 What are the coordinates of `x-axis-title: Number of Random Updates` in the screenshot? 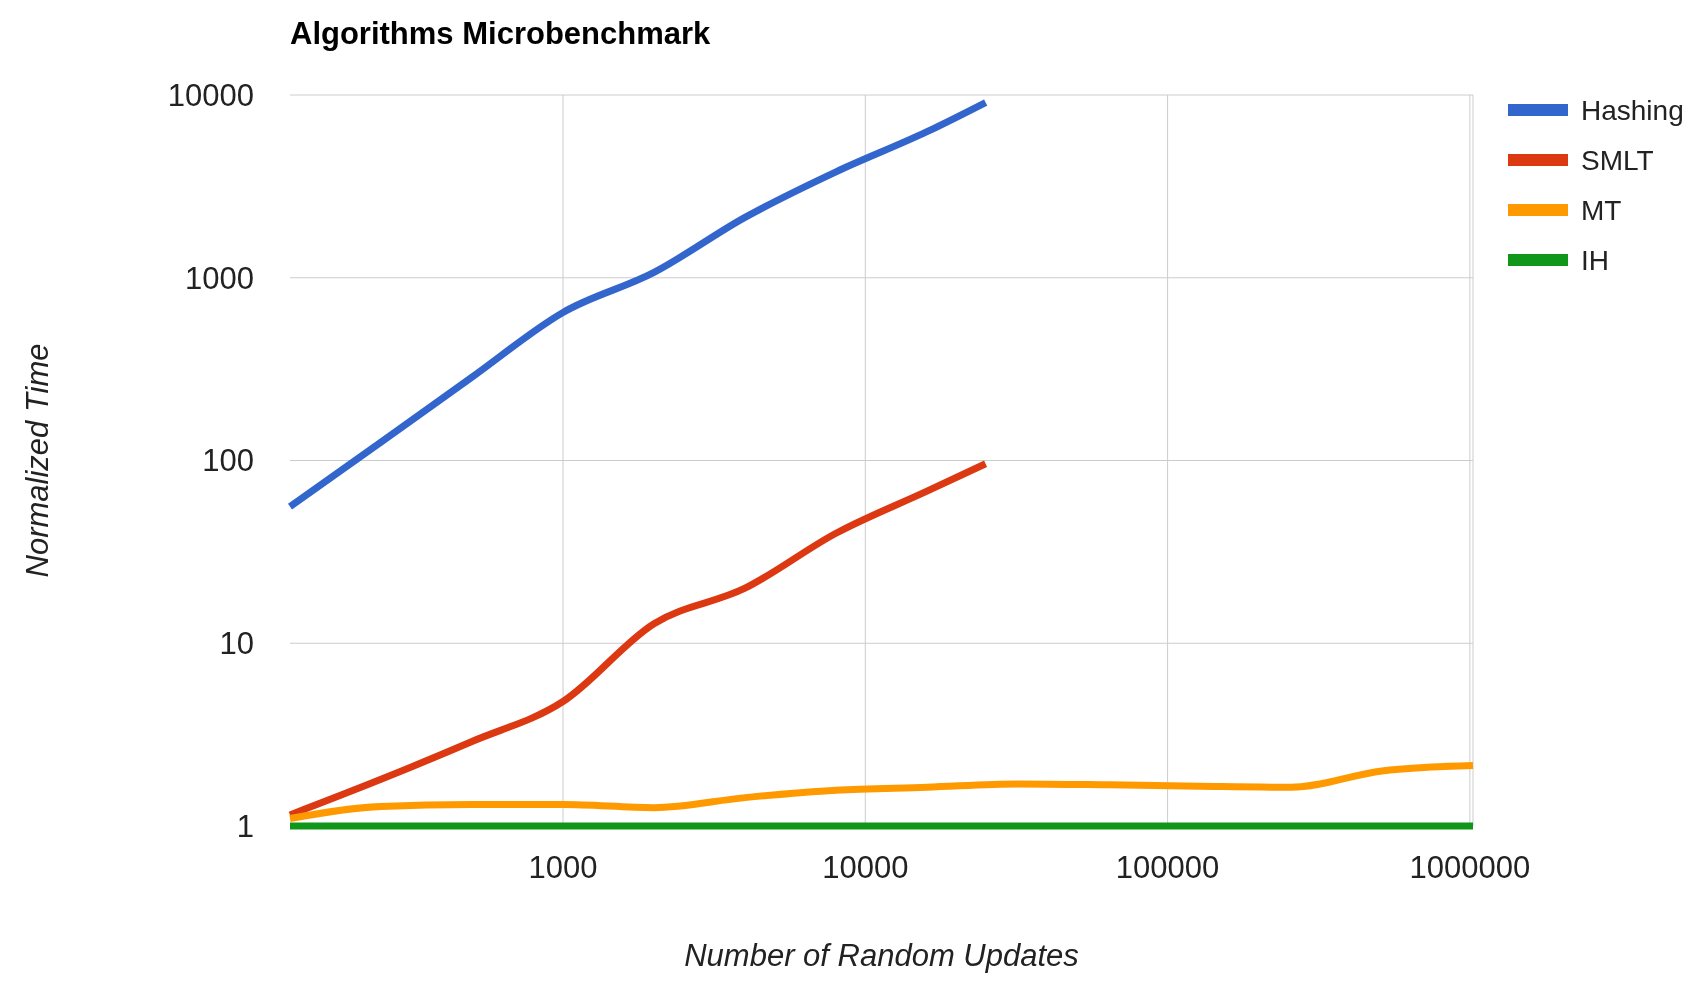 It's located at (881, 955).